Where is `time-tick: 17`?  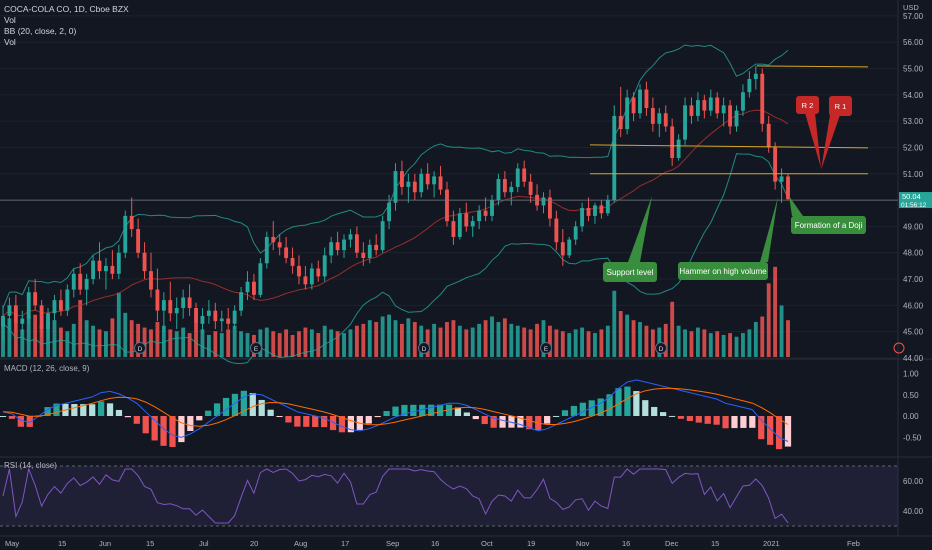
time-tick: 17 is located at coordinates (345, 543).